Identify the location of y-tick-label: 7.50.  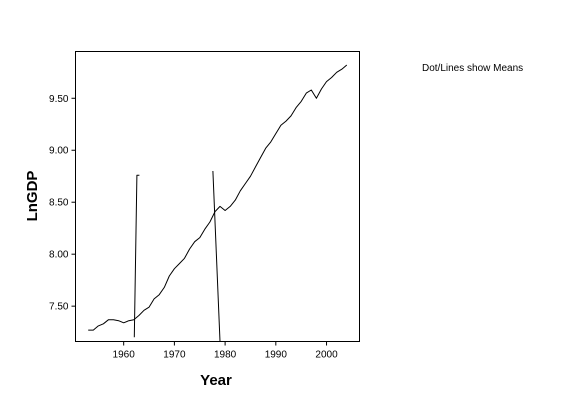
(59, 307).